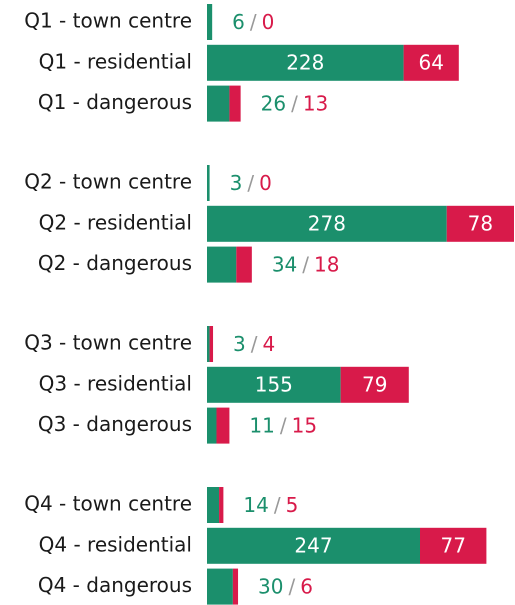 The width and height of the screenshot is (515, 605). What do you see at coordinates (115, 383) in the screenshot?
I see `category-label: Q3 - residential` at bounding box center [115, 383].